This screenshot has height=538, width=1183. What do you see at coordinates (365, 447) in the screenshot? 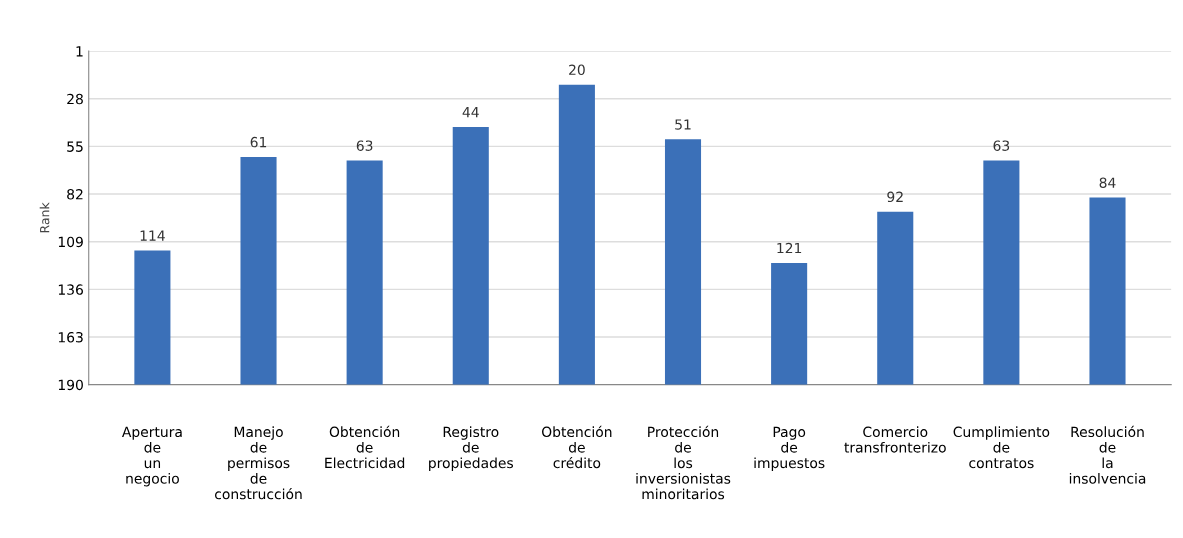
I see `x-tick-label: Obtención de Electricidad` at bounding box center [365, 447].